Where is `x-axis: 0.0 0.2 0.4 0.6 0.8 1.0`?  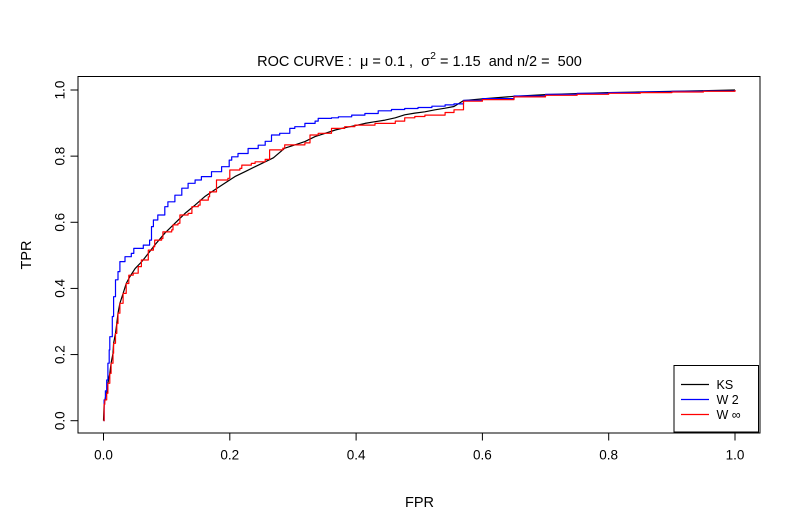 x-axis: 0.0 0.2 0.4 0.6 0.8 1.0 is located at coordinates (419, 448).